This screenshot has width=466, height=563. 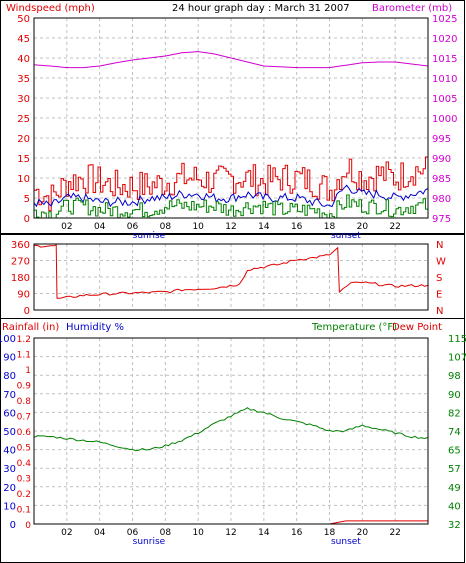 What do you see at coordinates (457, 358) in the screenshot?
I see `p3-temp-tick-107: 107` at bounding box center [457, 358].